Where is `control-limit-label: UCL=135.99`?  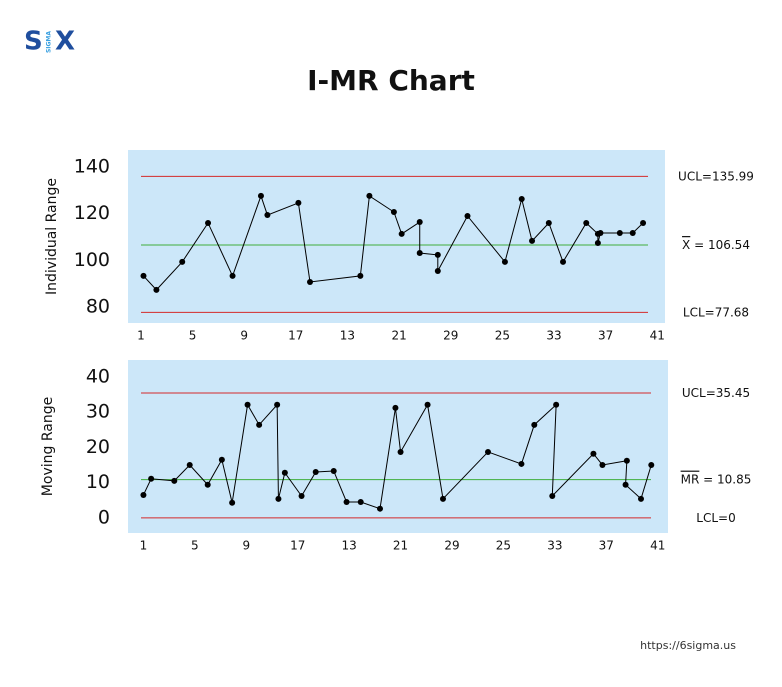
control-limit-label: UCL=135.99 is located at coordinates (716, 176).